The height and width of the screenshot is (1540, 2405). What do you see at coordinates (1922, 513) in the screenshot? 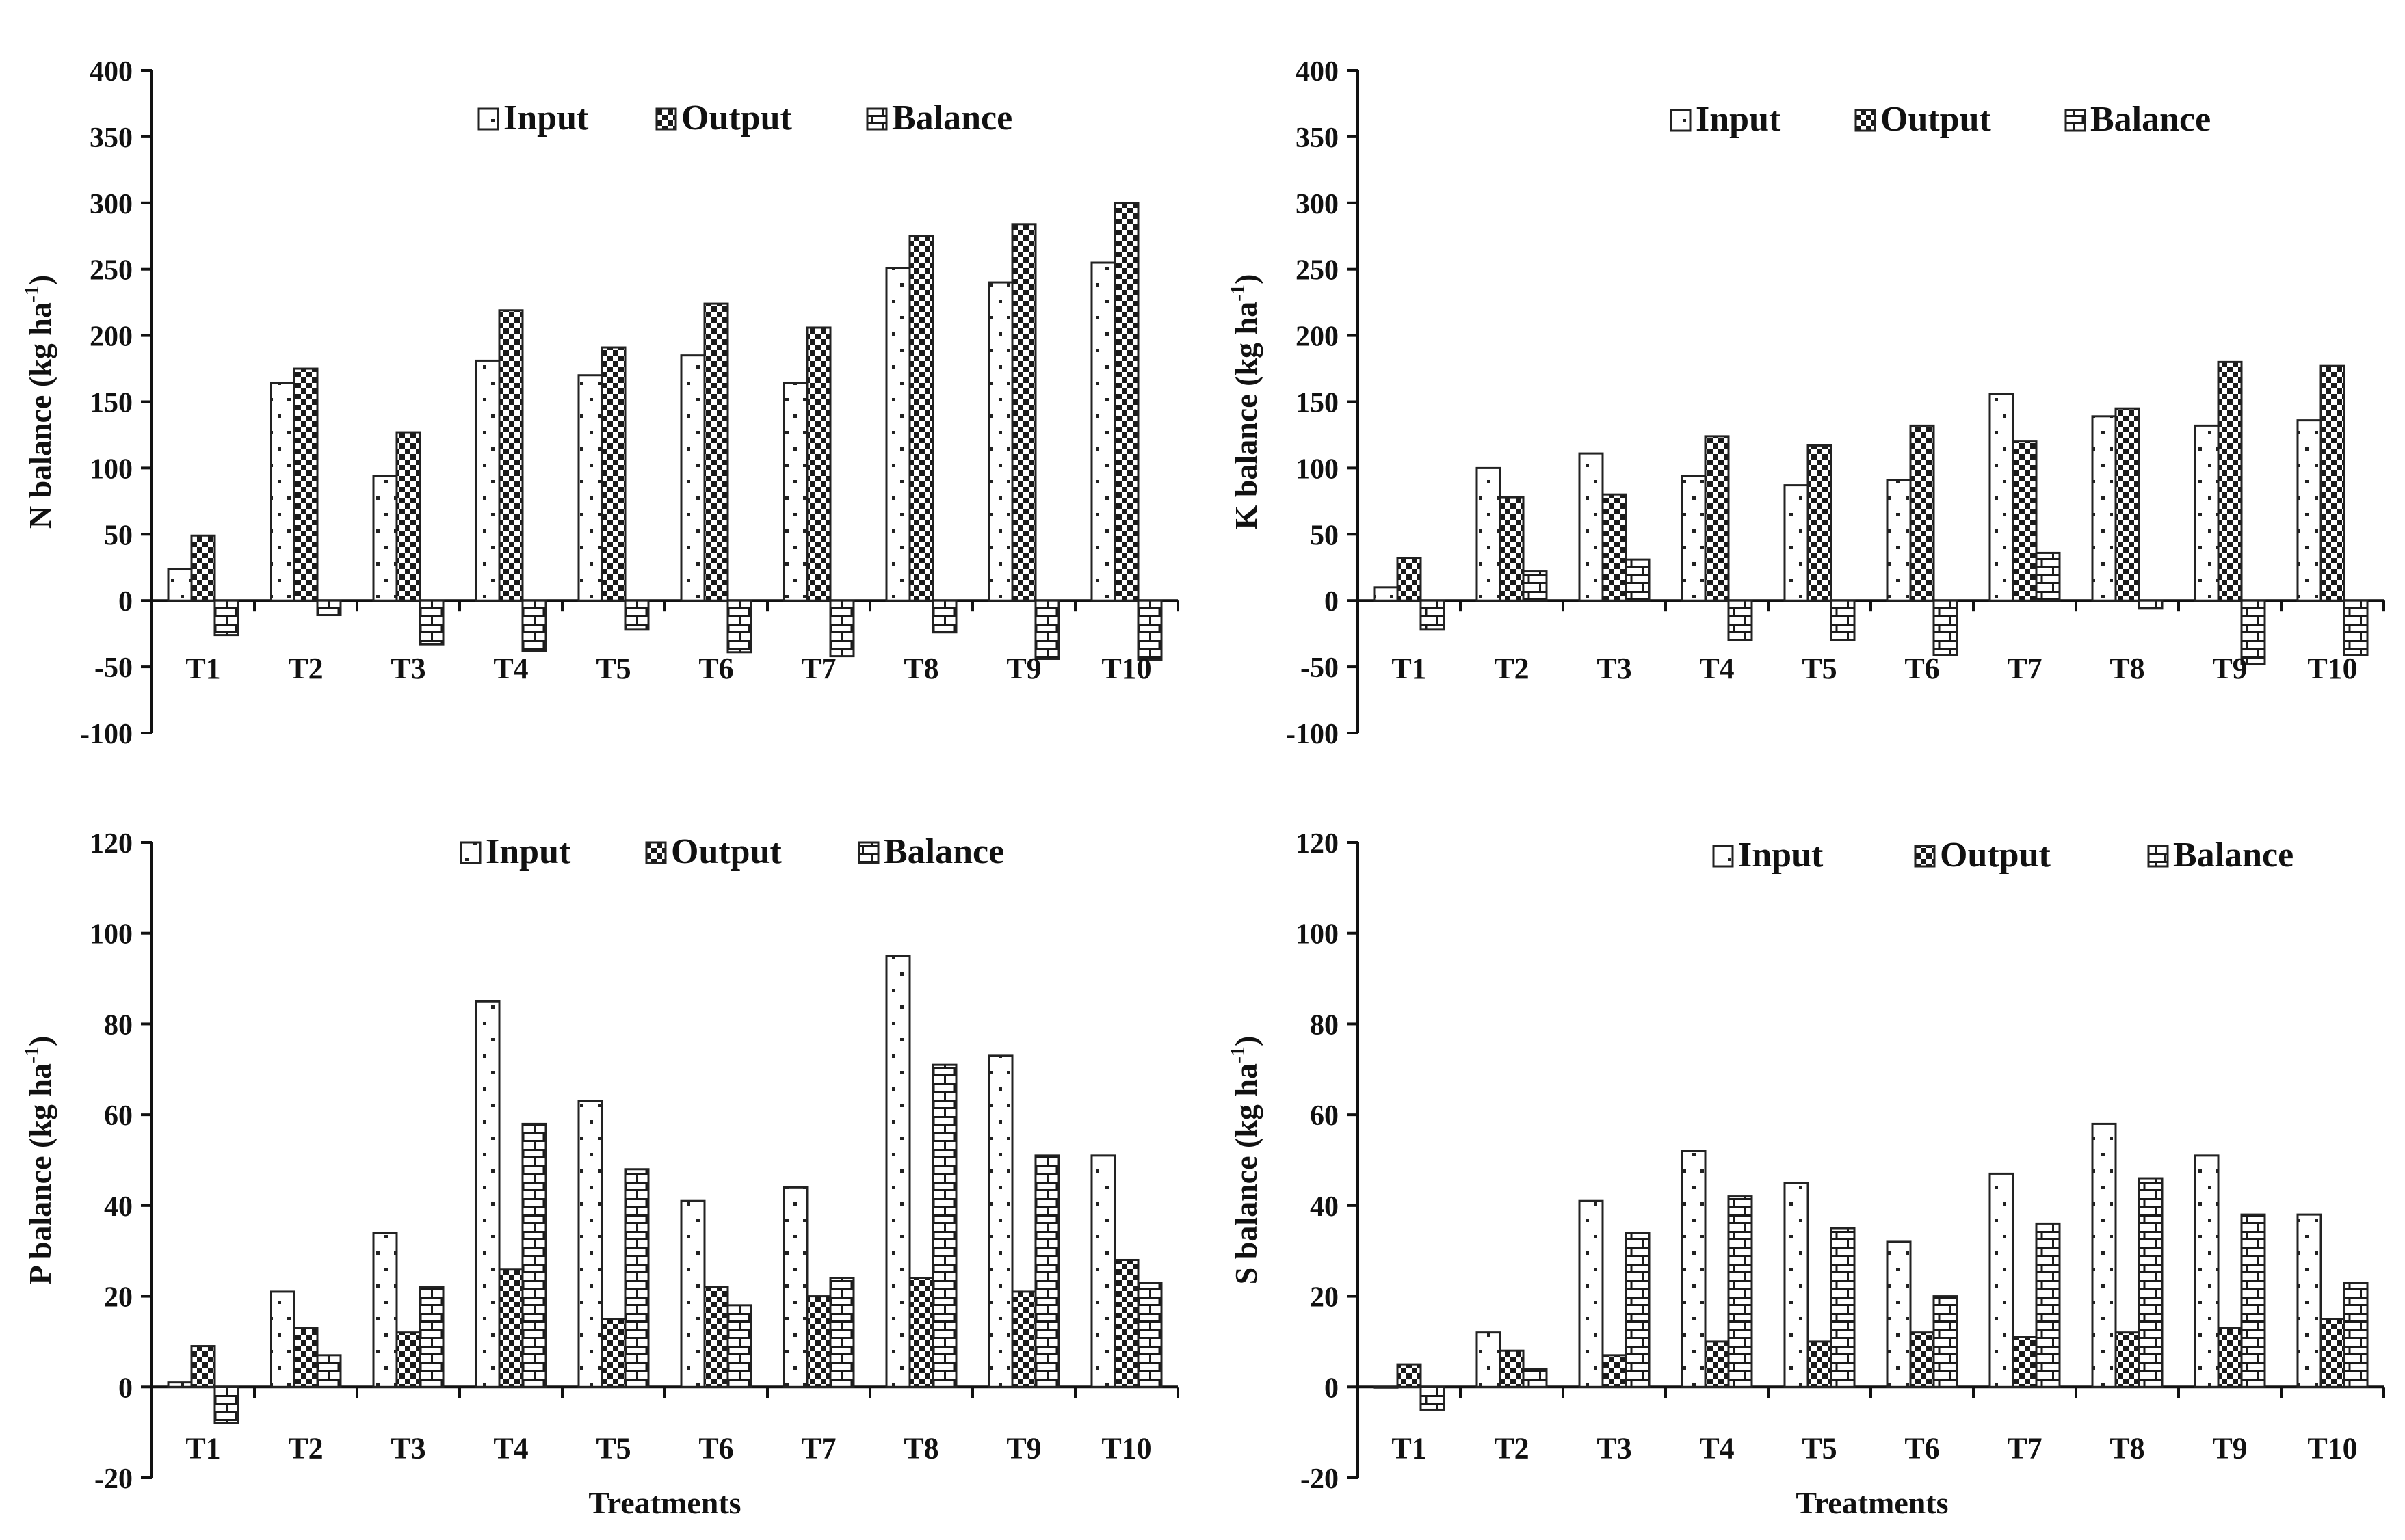
I see `bar-output-t6` at bounding box center [1922, 513].